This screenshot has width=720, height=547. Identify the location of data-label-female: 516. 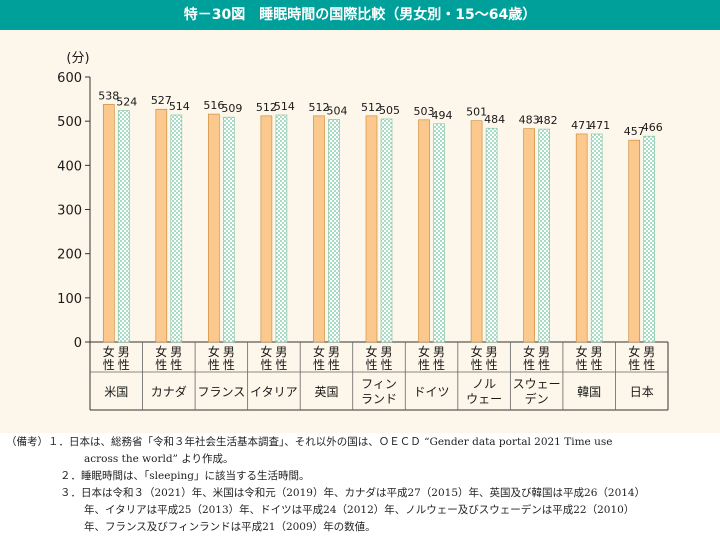
(213, 105).